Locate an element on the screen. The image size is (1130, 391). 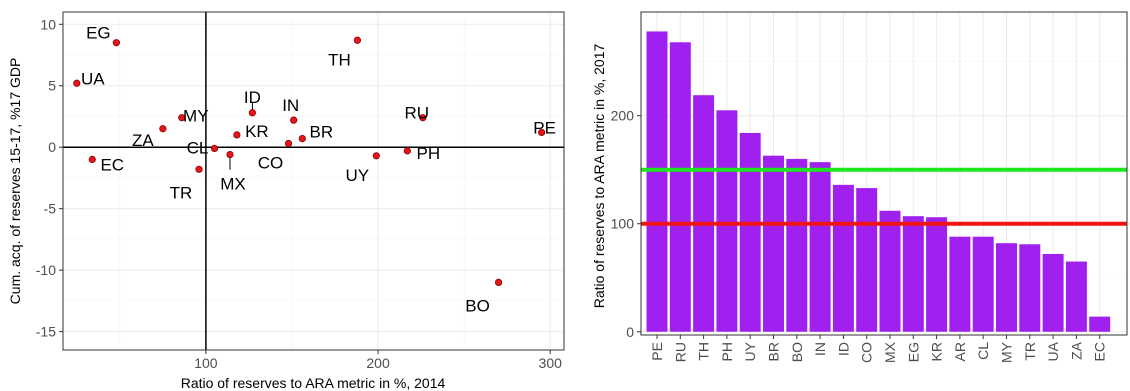
bar-ec is located at coordinates (1100, 324).